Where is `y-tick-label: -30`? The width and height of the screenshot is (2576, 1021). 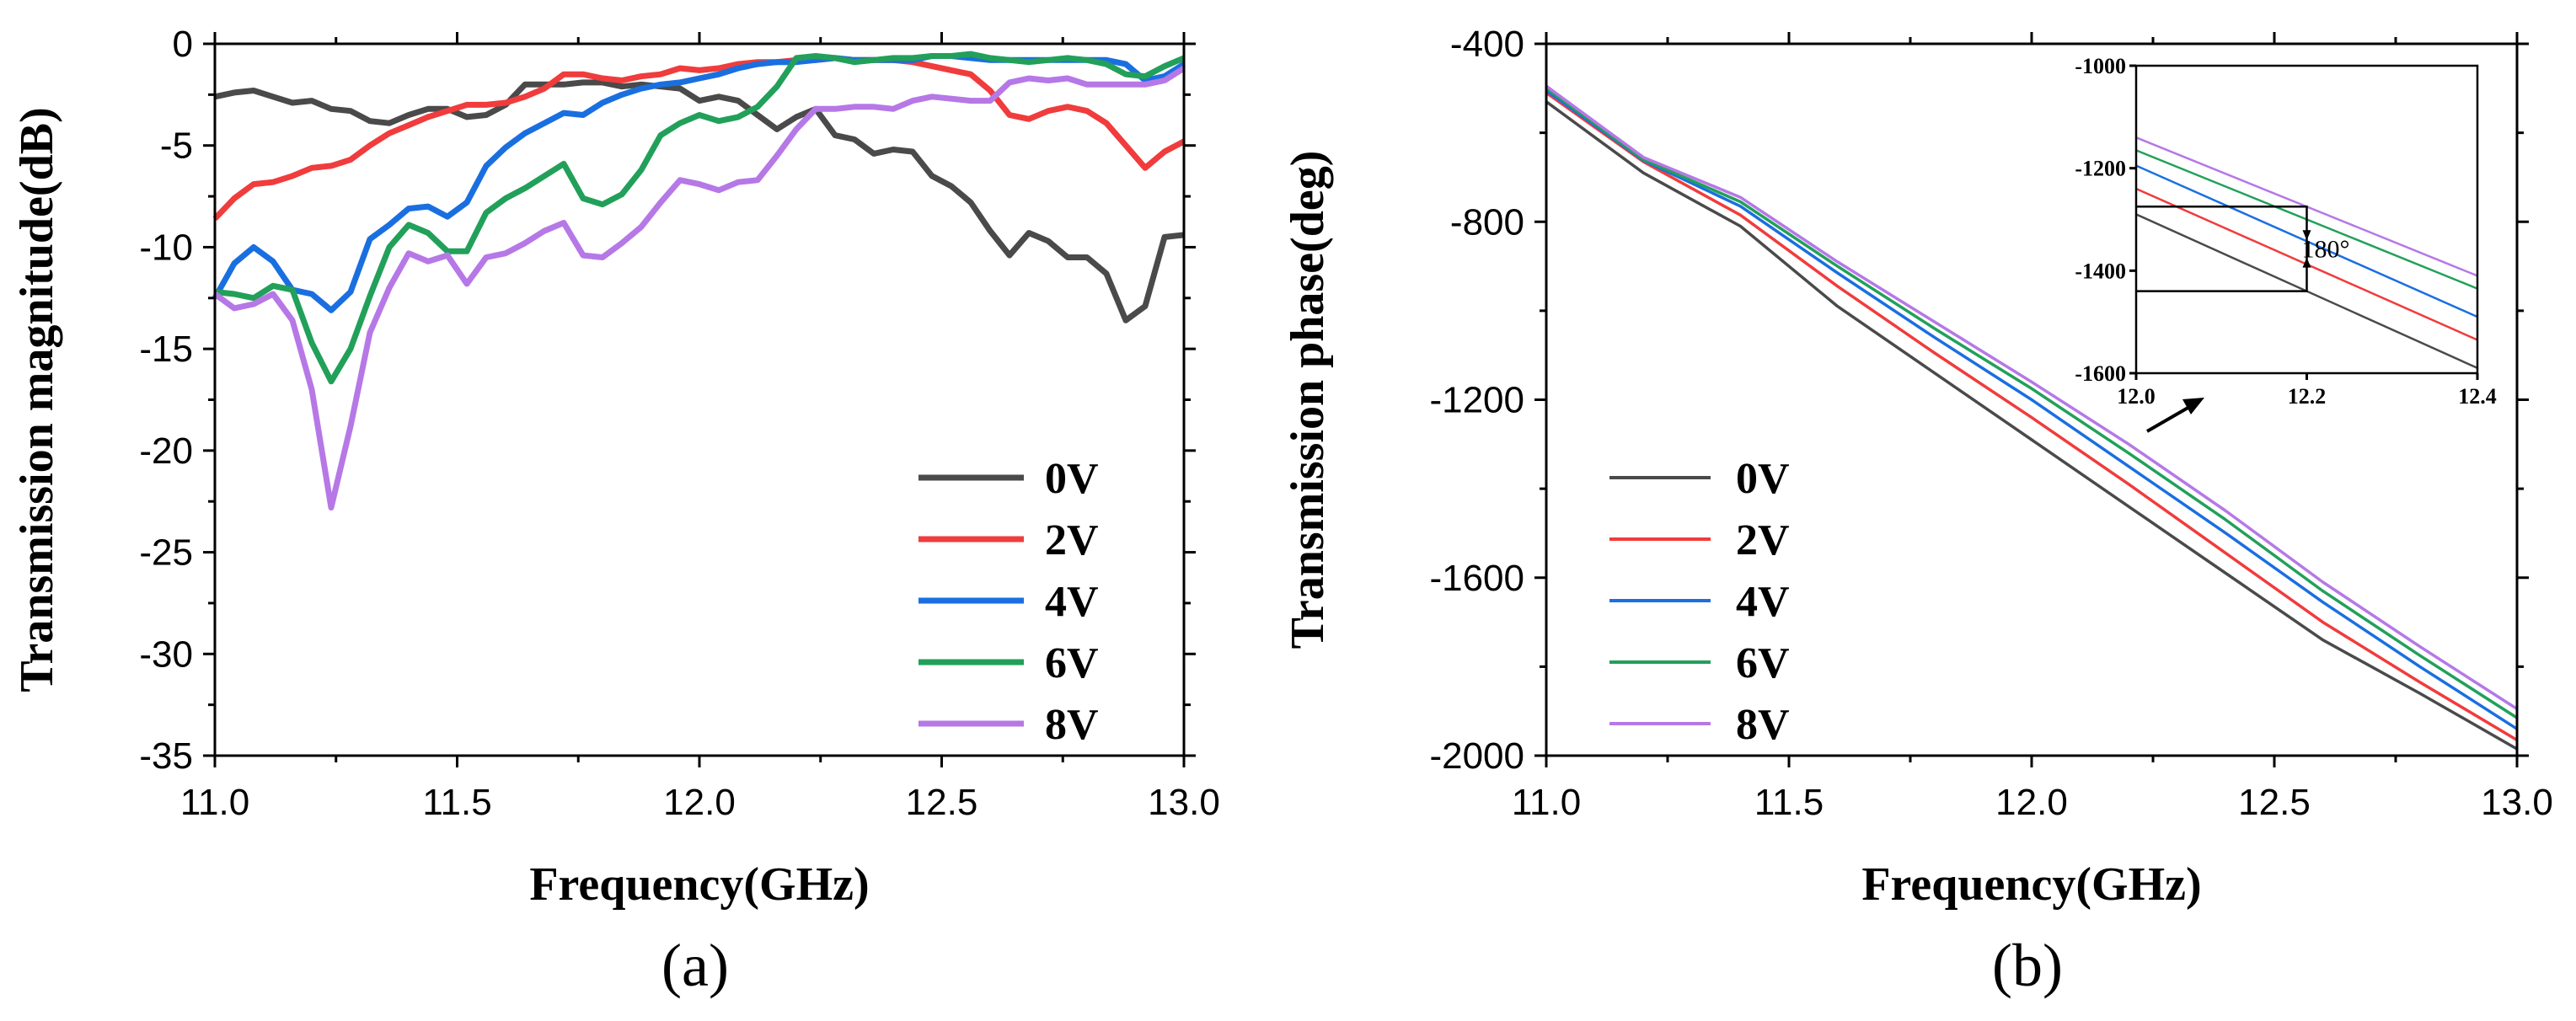
y-tick-label: -30 is located at coordinates (166, 654).